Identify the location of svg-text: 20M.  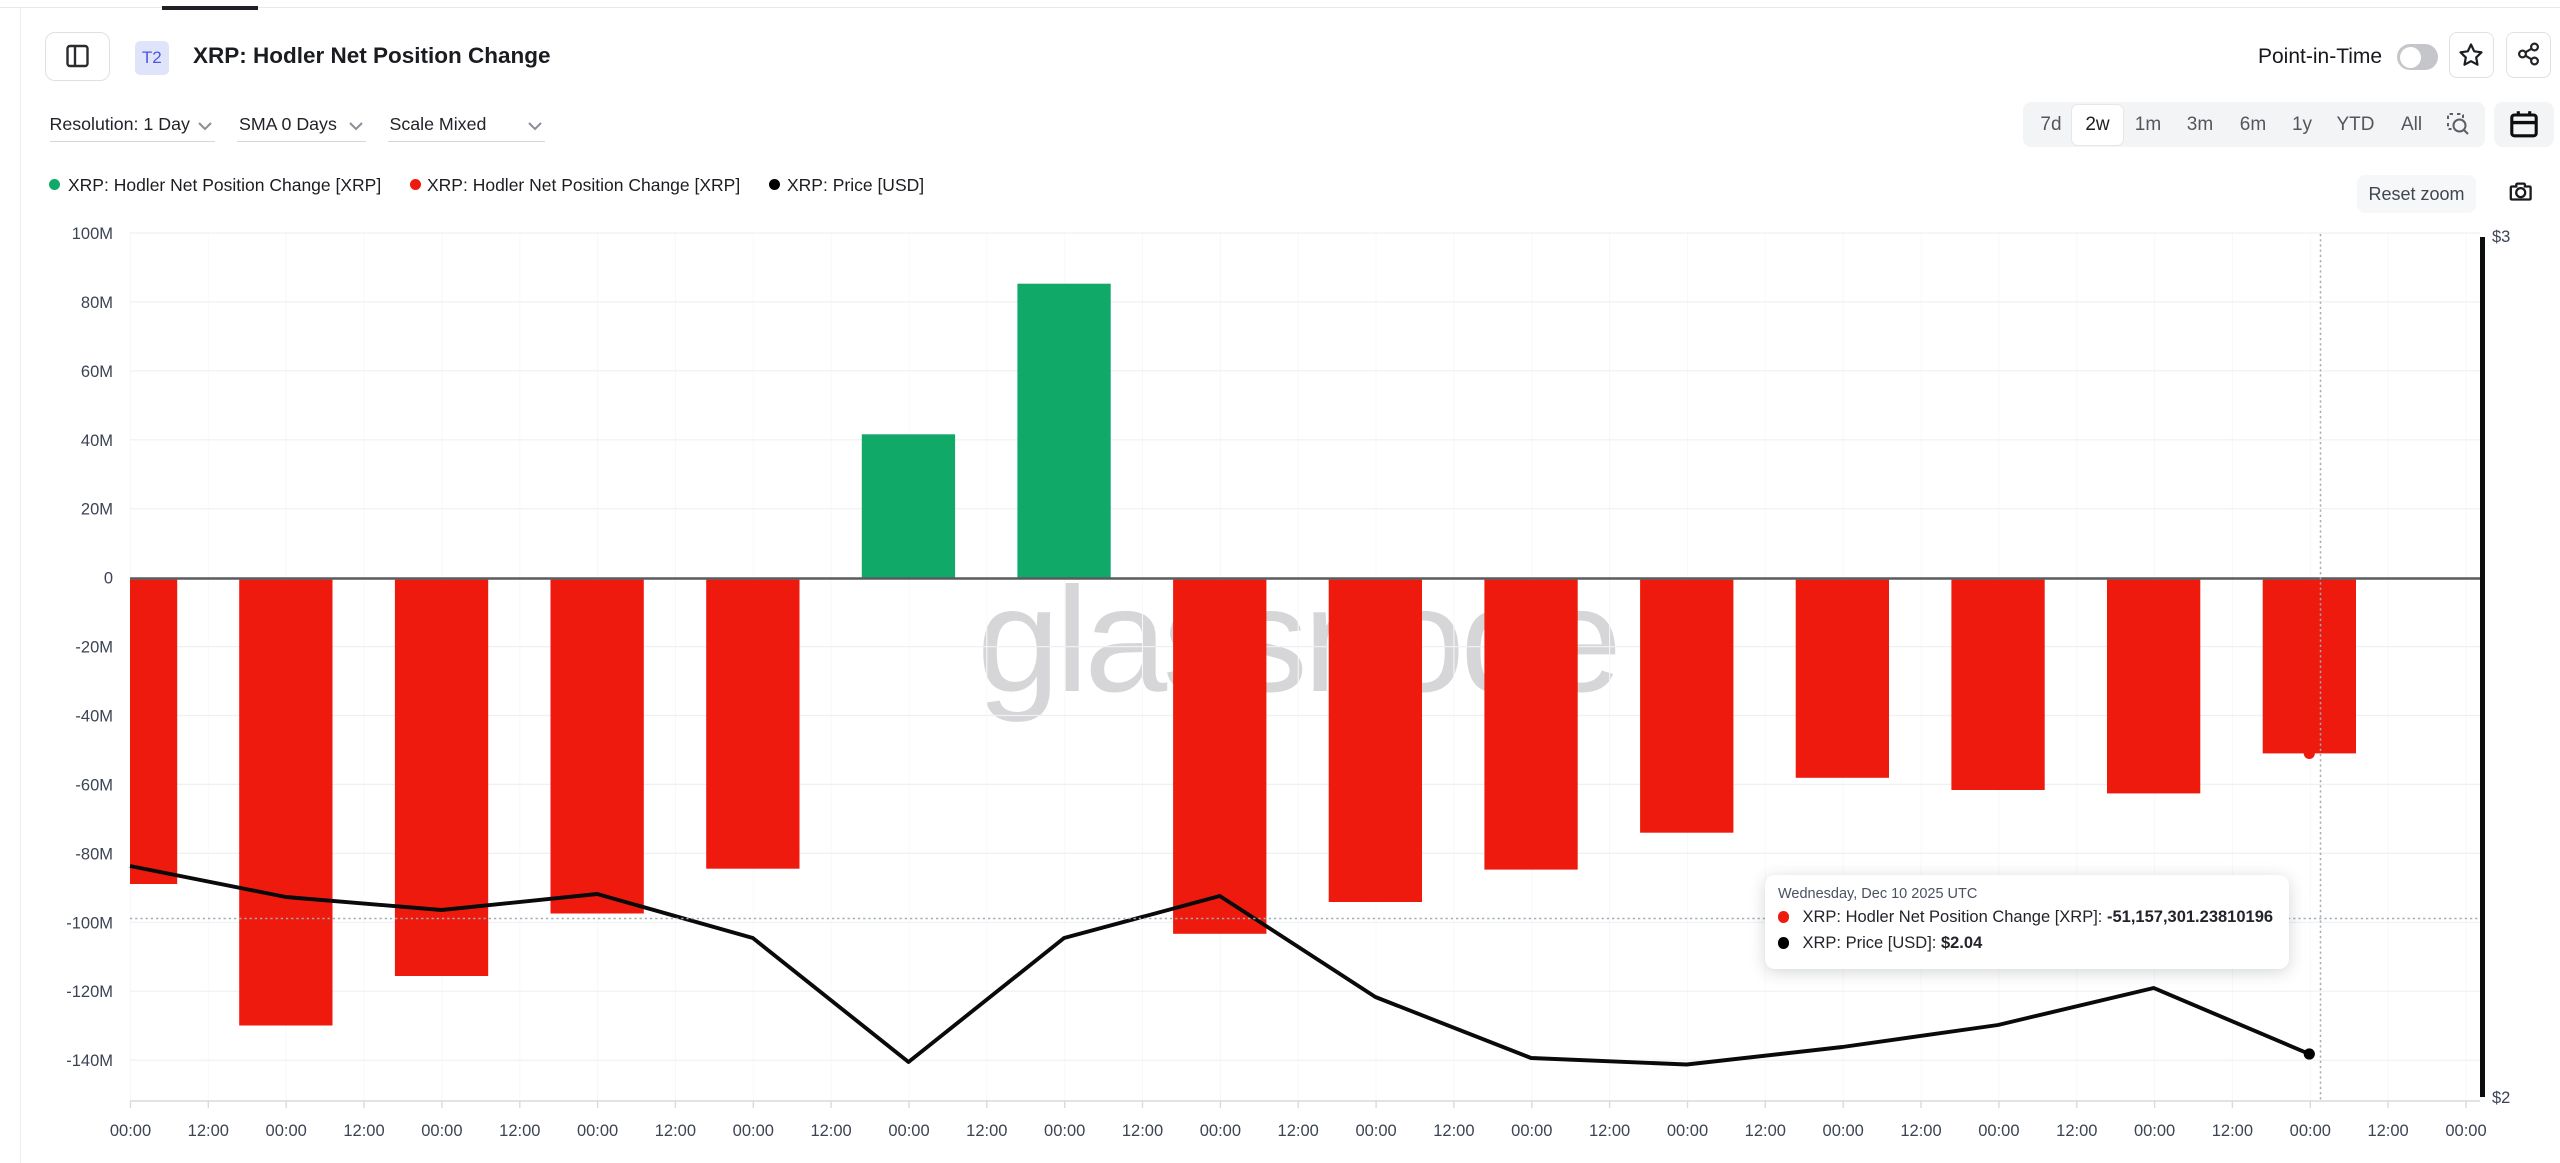
(97, 510).